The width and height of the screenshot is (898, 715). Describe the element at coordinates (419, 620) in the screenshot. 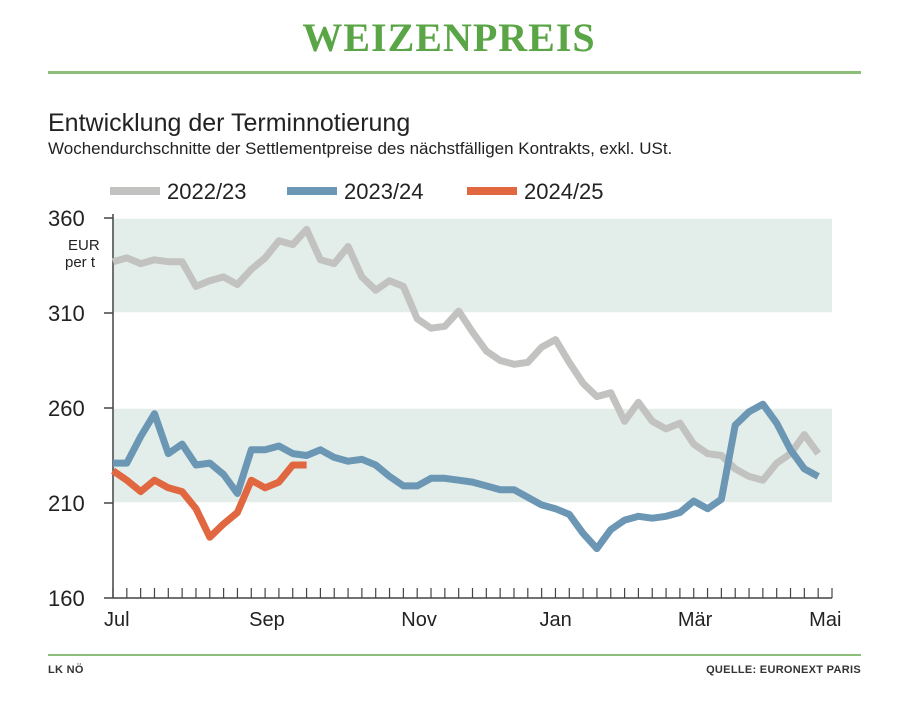

I see `x-tick-label-nov: Nov` at that location.